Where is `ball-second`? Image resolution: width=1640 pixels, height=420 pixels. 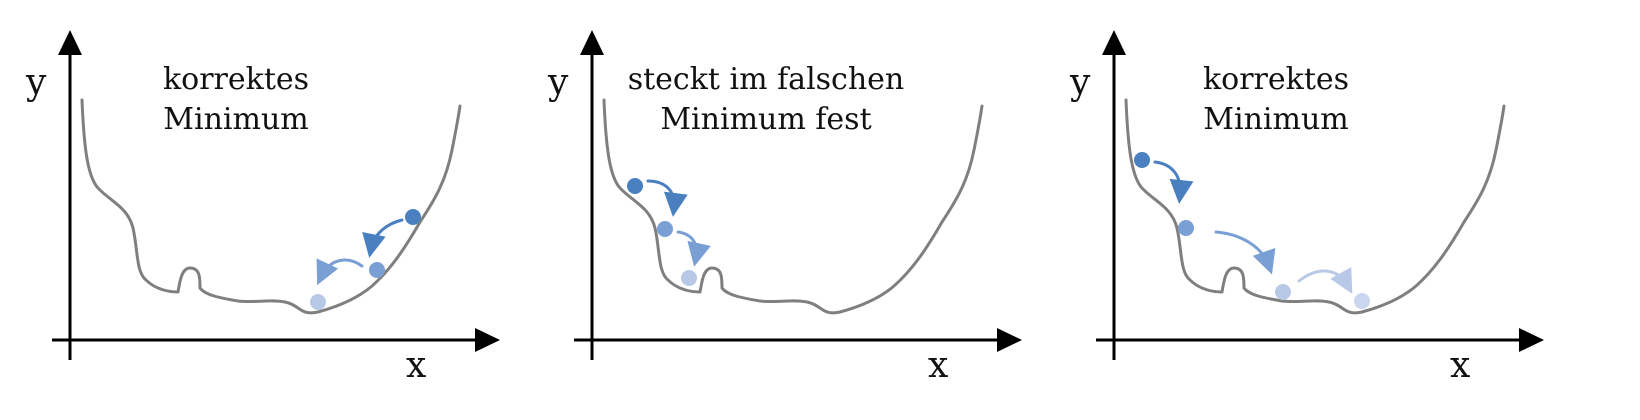 ball-second is located at coordinates (1186, 228).